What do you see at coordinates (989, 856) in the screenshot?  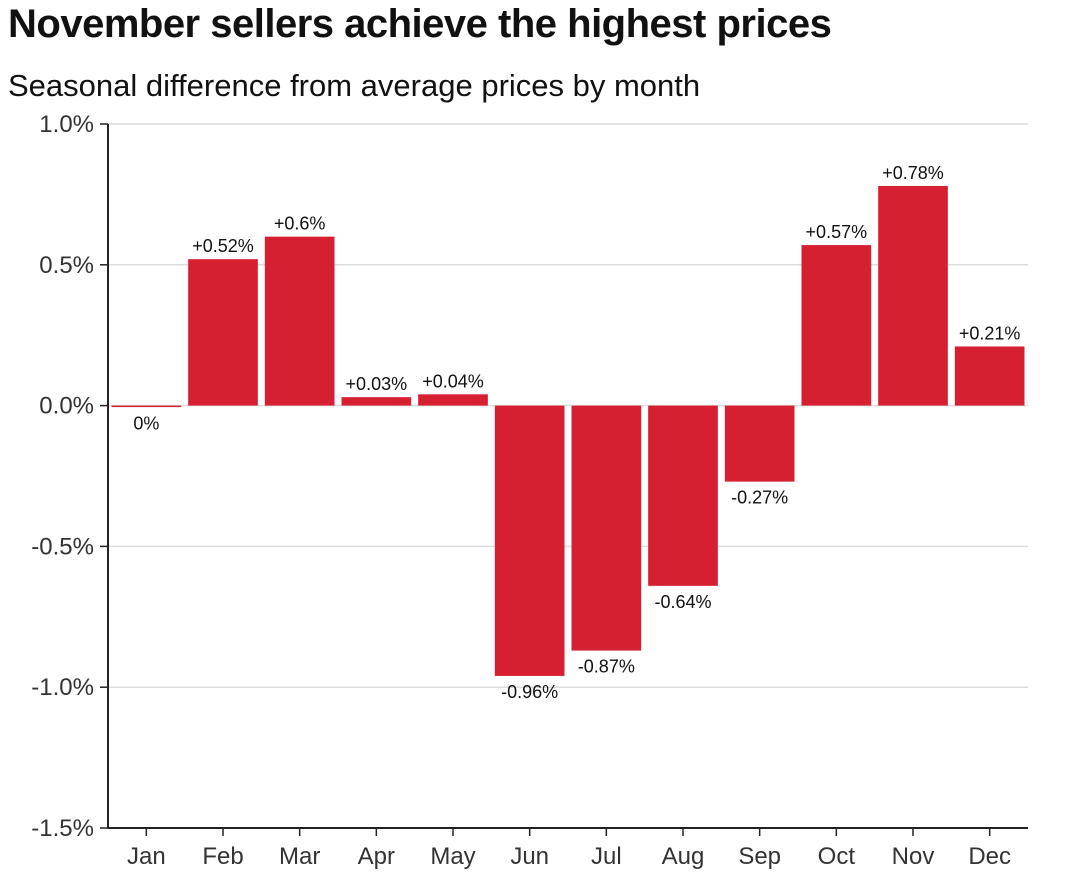 I see `x-tick-label: Dec` at bounding box center [989, 856].